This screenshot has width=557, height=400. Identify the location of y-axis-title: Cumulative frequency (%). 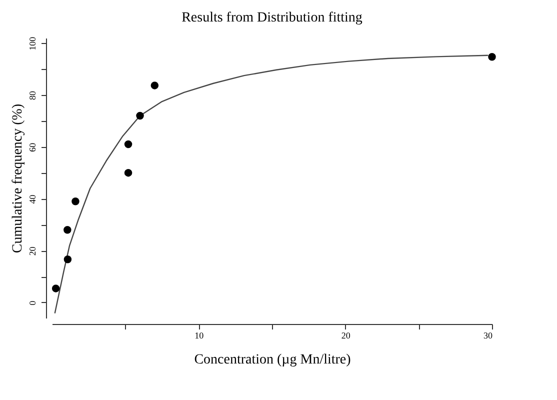
(18, 179).